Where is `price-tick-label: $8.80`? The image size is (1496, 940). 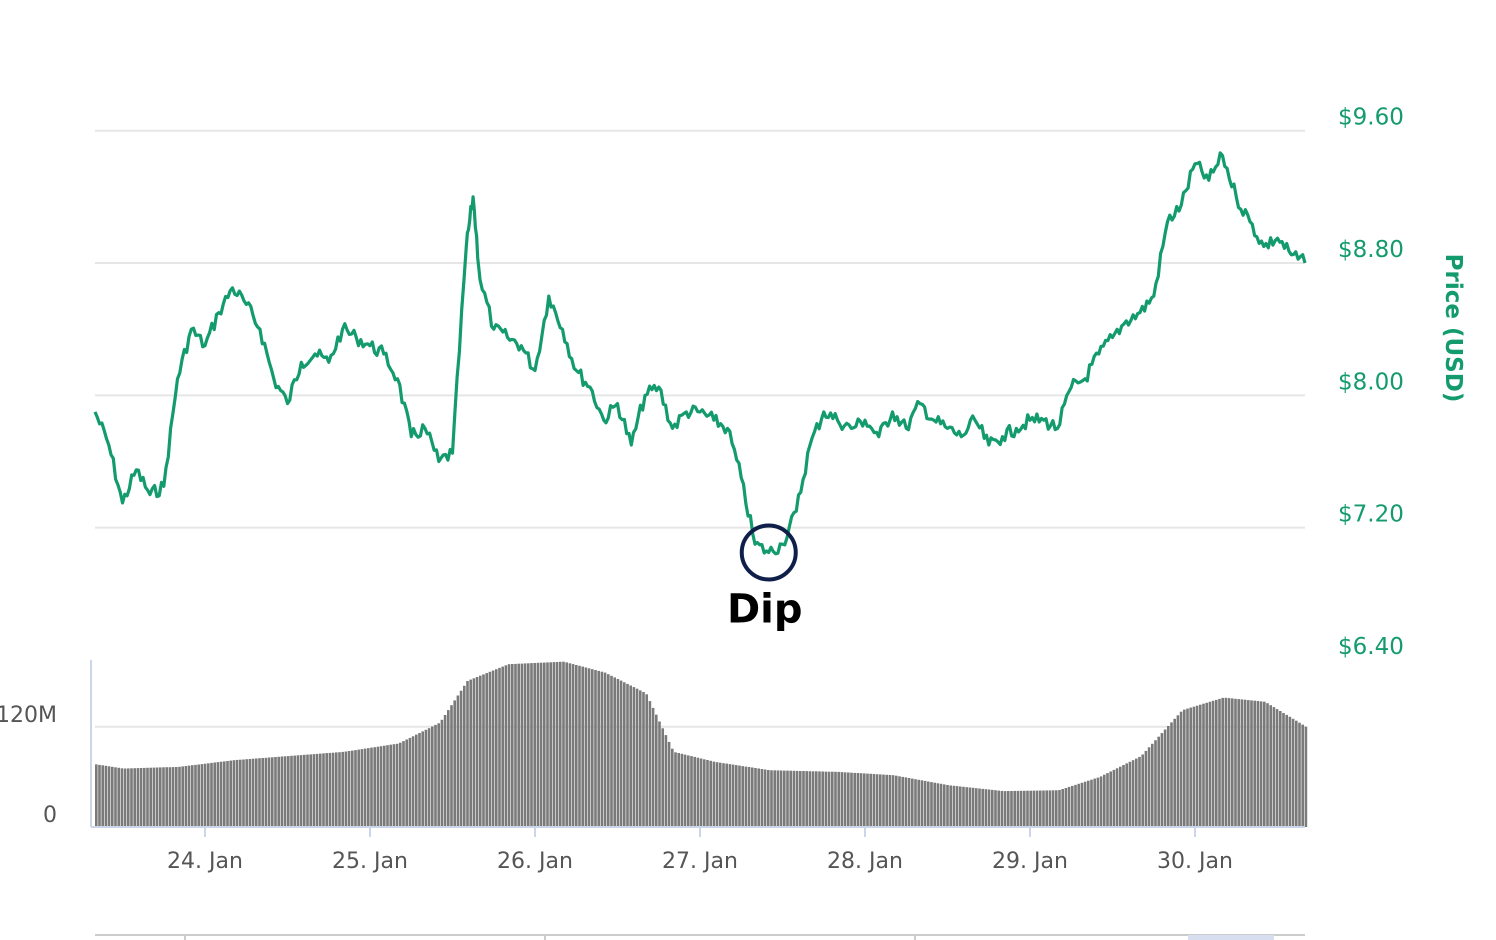
price-tick-label: $8.80 is located at coordinates (1371, 250).